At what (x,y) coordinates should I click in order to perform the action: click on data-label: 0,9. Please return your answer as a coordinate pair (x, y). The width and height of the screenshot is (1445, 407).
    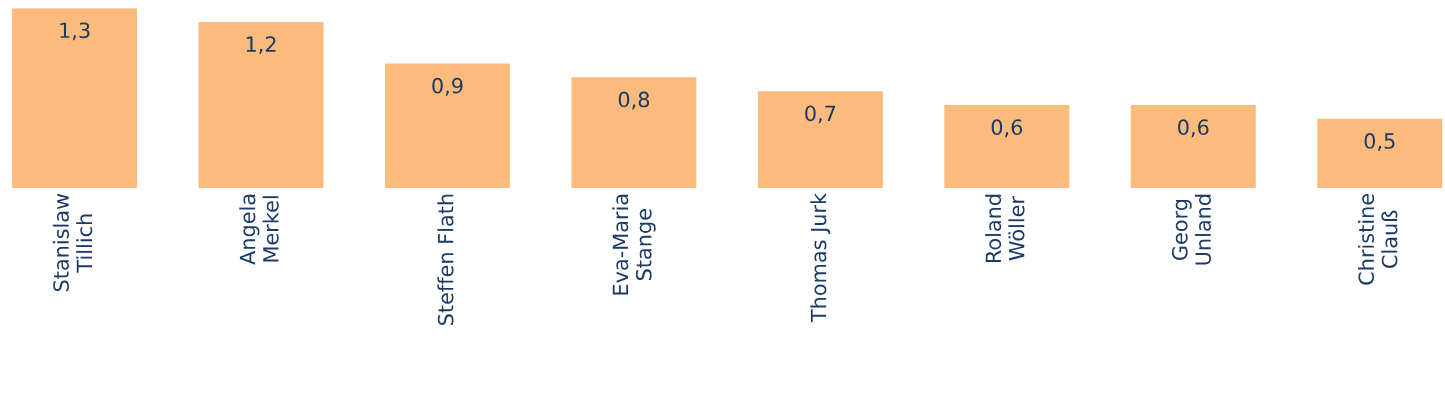
    Looking at the image, I should click on (447, 86).